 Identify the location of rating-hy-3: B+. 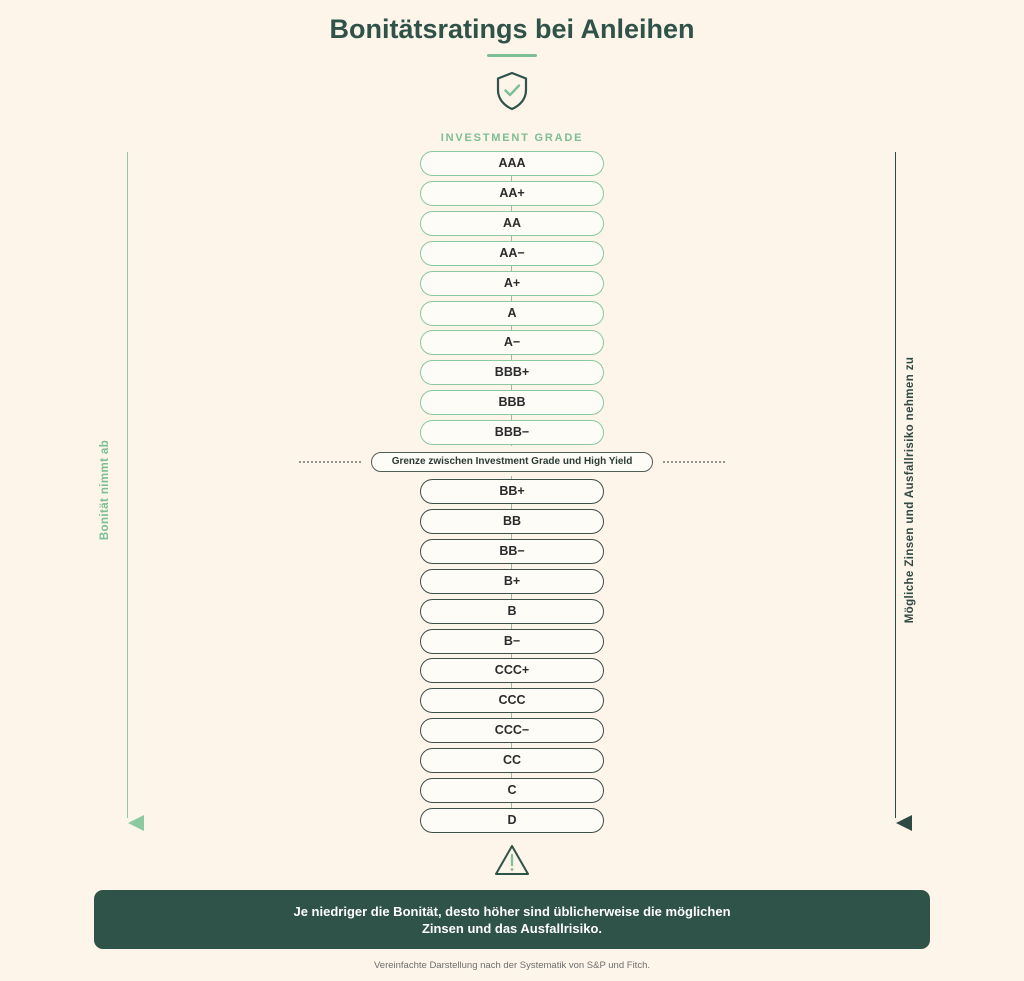
(512, 581).